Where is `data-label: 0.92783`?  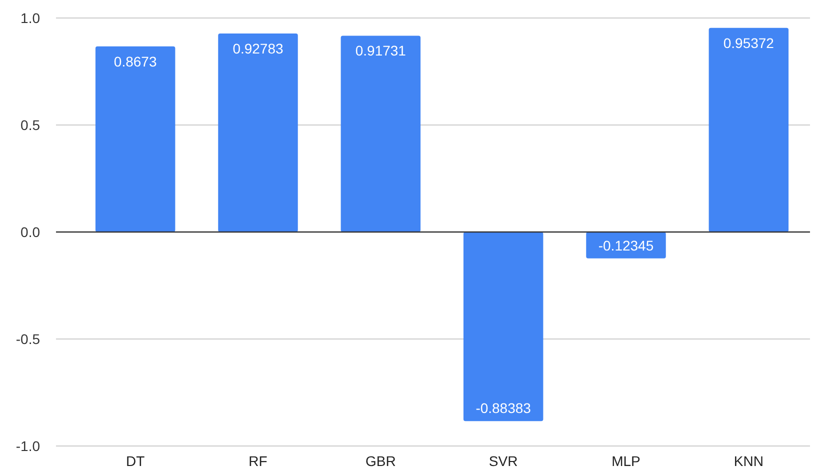 data-label: 0.92783 is located at coordinates (258, 48).